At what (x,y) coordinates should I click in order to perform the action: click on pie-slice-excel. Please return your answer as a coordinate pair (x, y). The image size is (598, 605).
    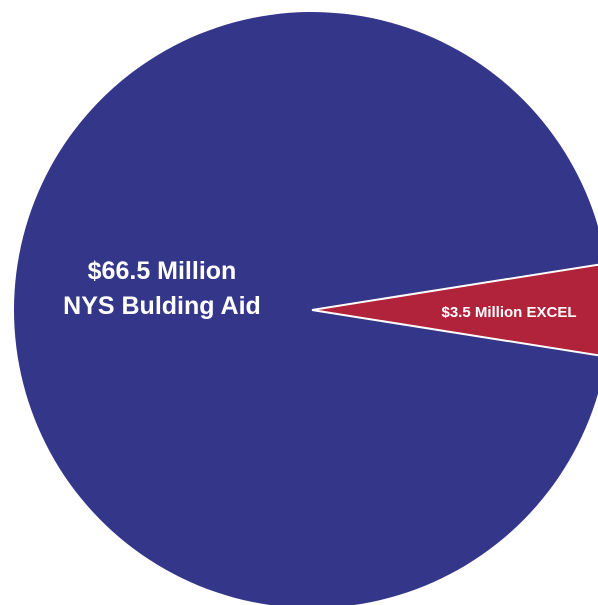
    Looking at the image, I should click on (454, 310).